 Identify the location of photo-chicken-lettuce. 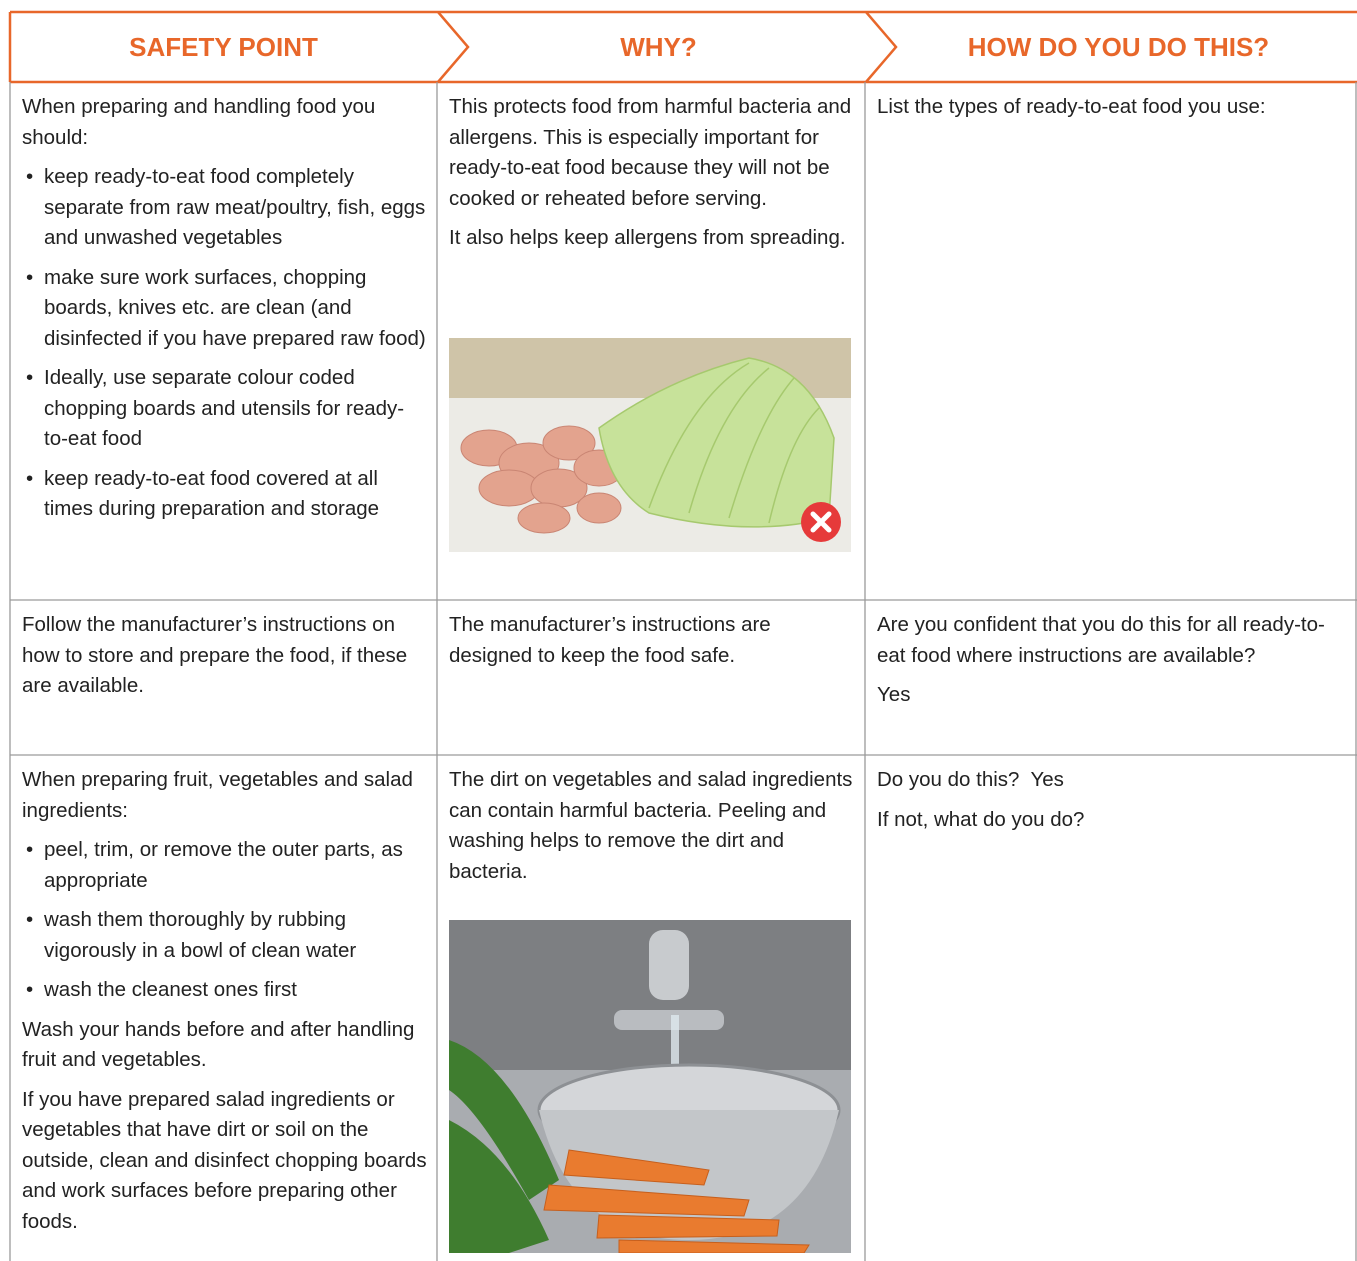
(650, 445).